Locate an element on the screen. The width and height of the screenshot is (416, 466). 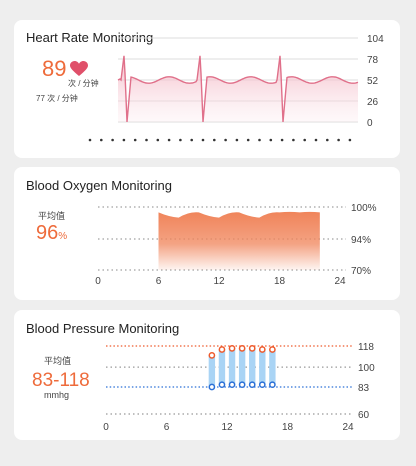
y-tick-label: 100% is located at coordinates (364, 208).